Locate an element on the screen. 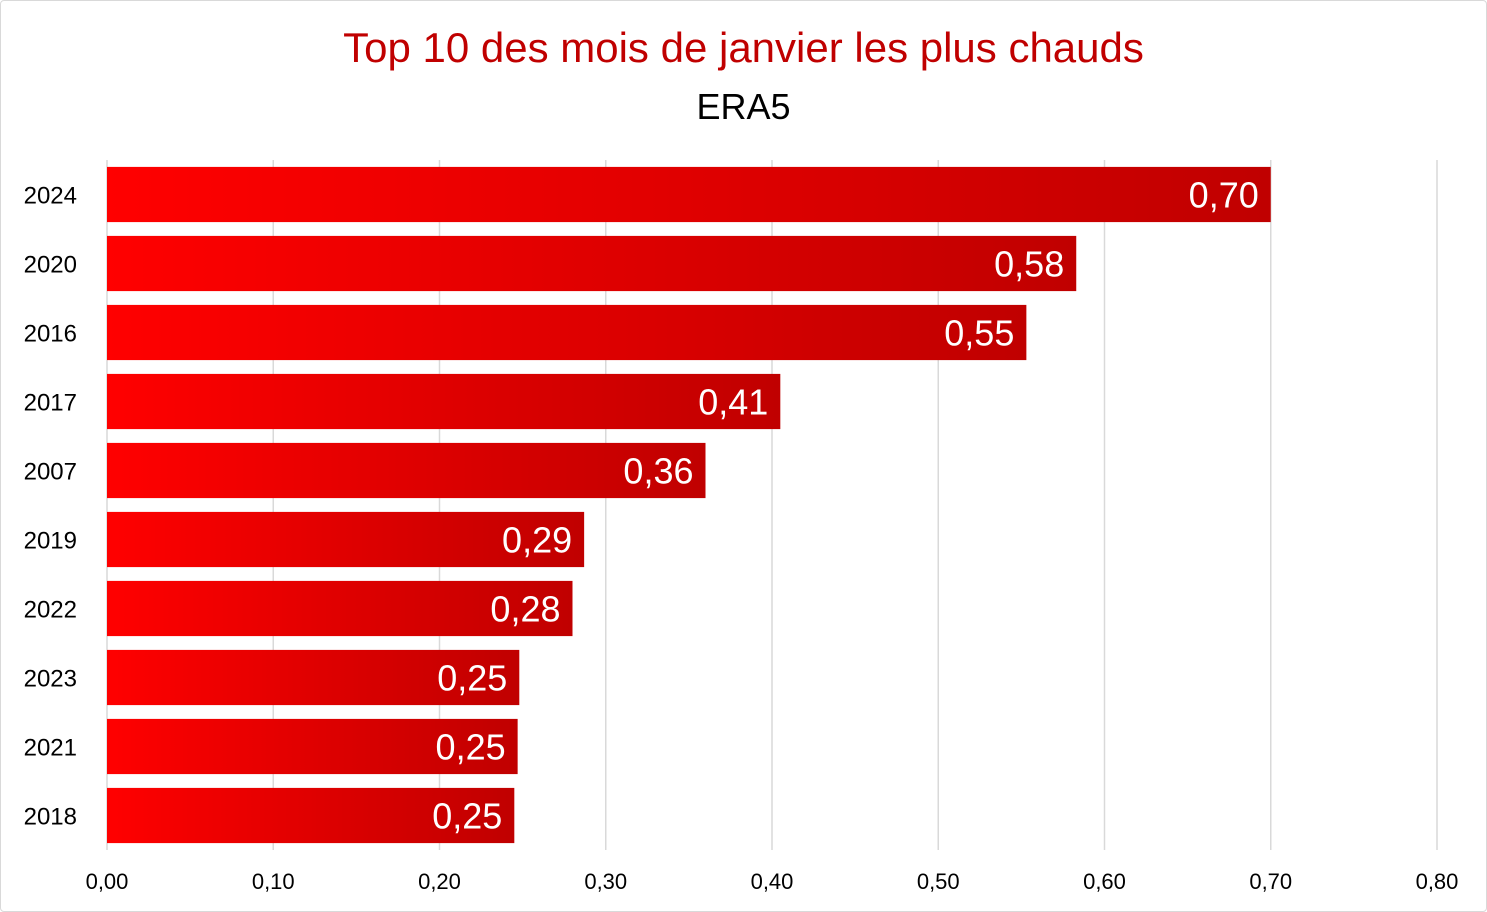 This screenshot has width=1487, height=912. x-tick-label: 0,10 is located at coordinates (273, 881).